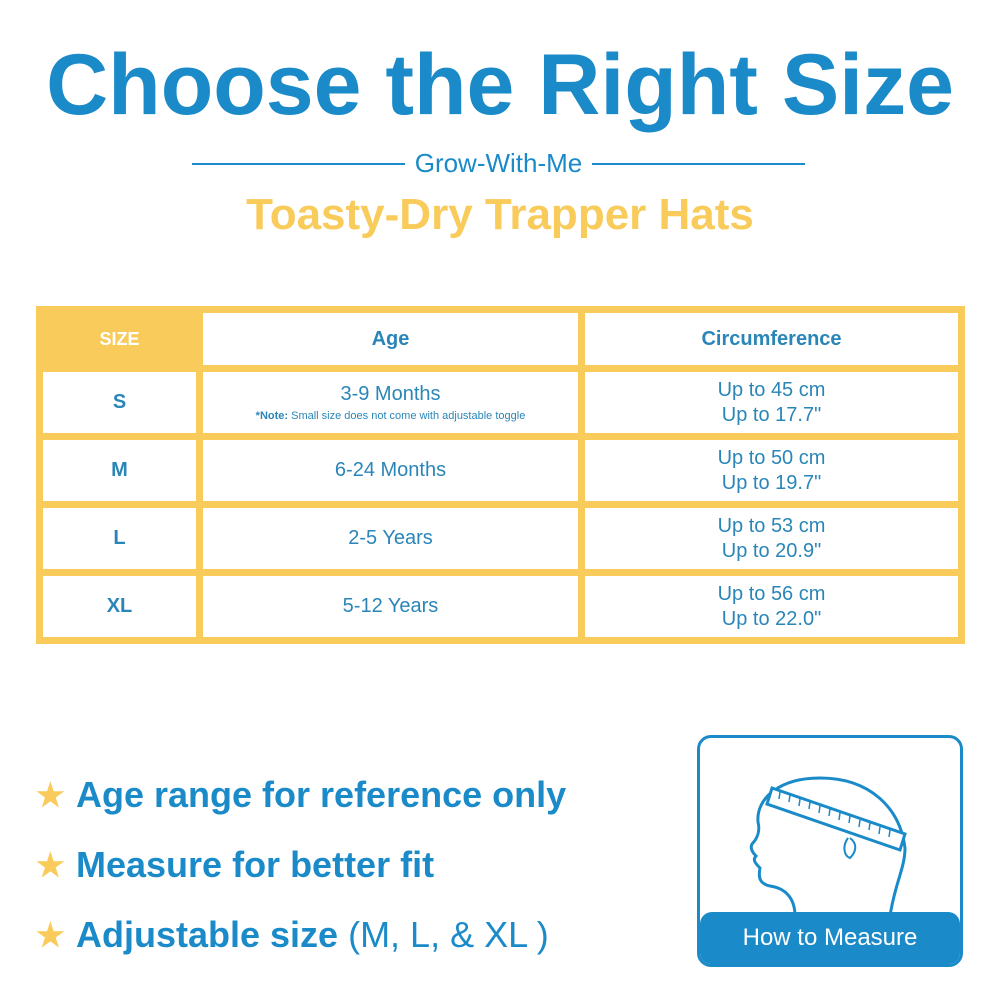 The image size is (1000, 1000). I want to click on head-measuring-tape-icon, so click(828, 846).